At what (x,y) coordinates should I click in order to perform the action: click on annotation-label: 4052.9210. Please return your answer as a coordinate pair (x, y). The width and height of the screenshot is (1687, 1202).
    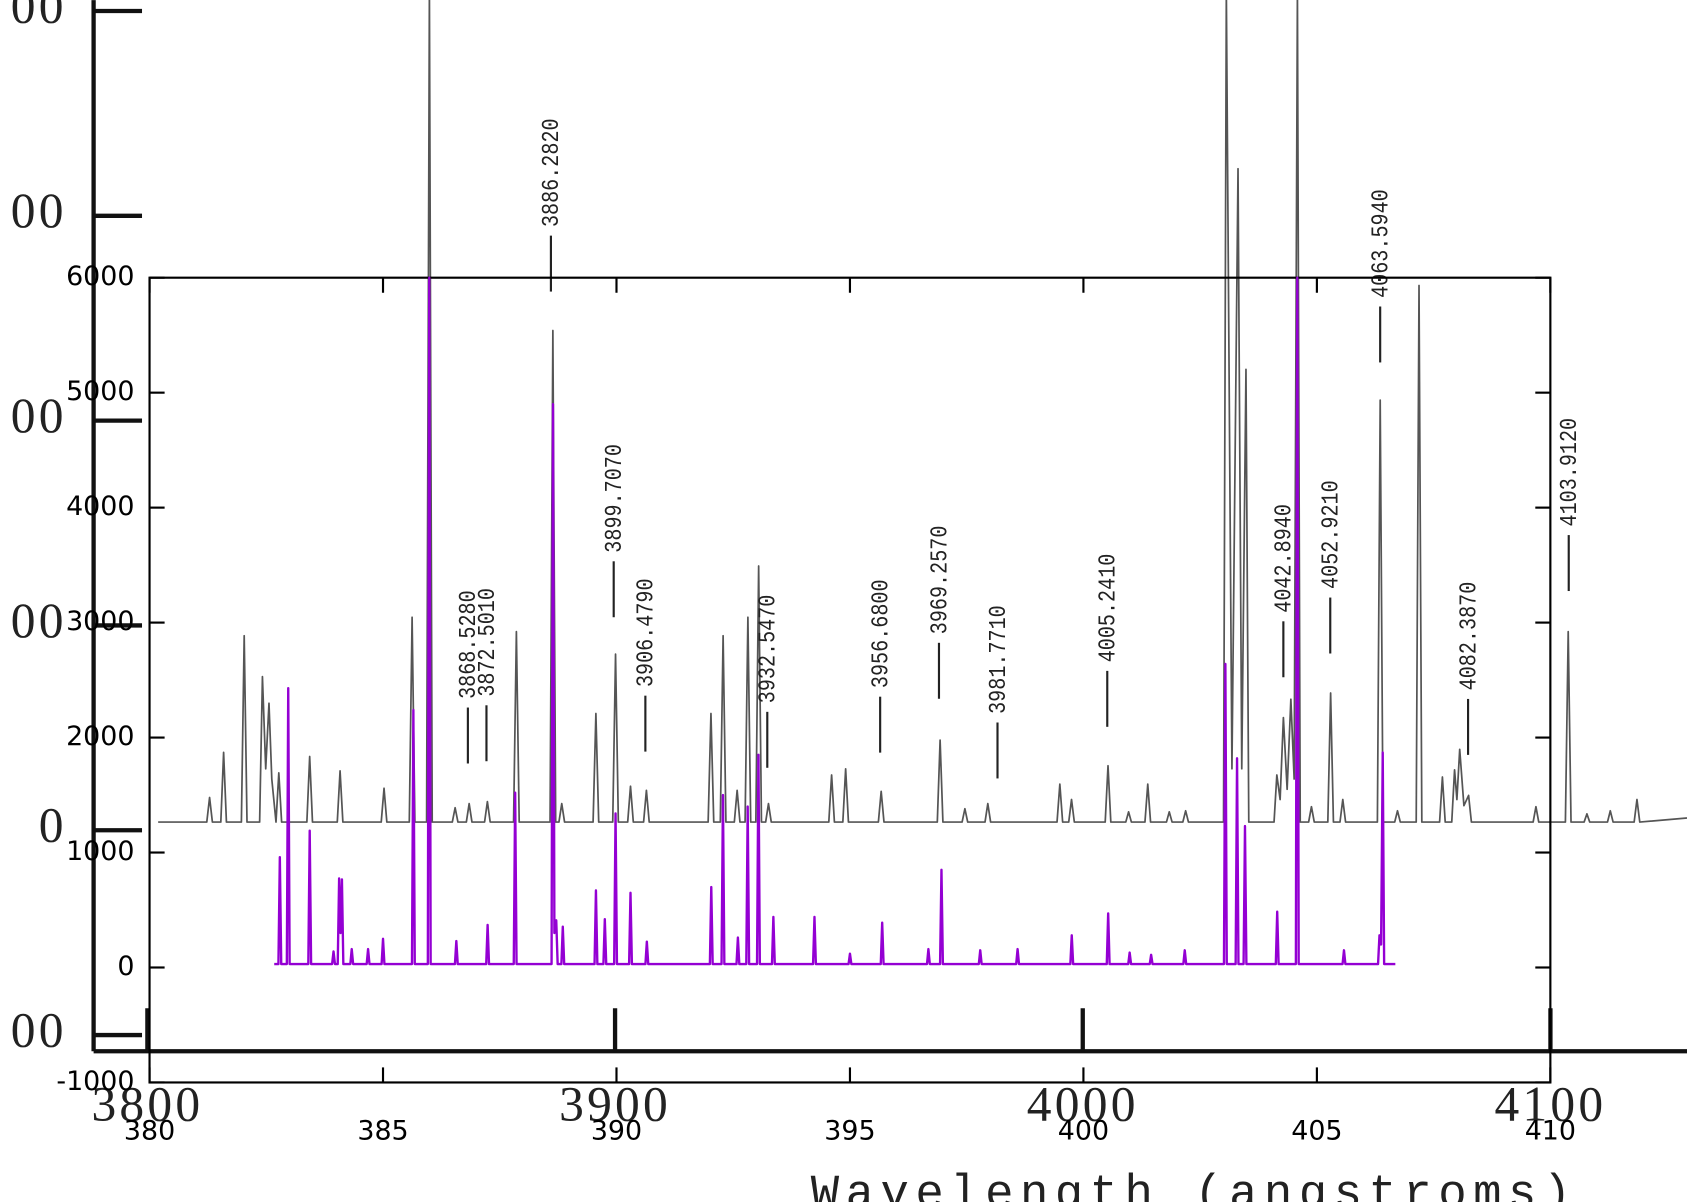
    Looking at the image, I should click on (1331, 534).